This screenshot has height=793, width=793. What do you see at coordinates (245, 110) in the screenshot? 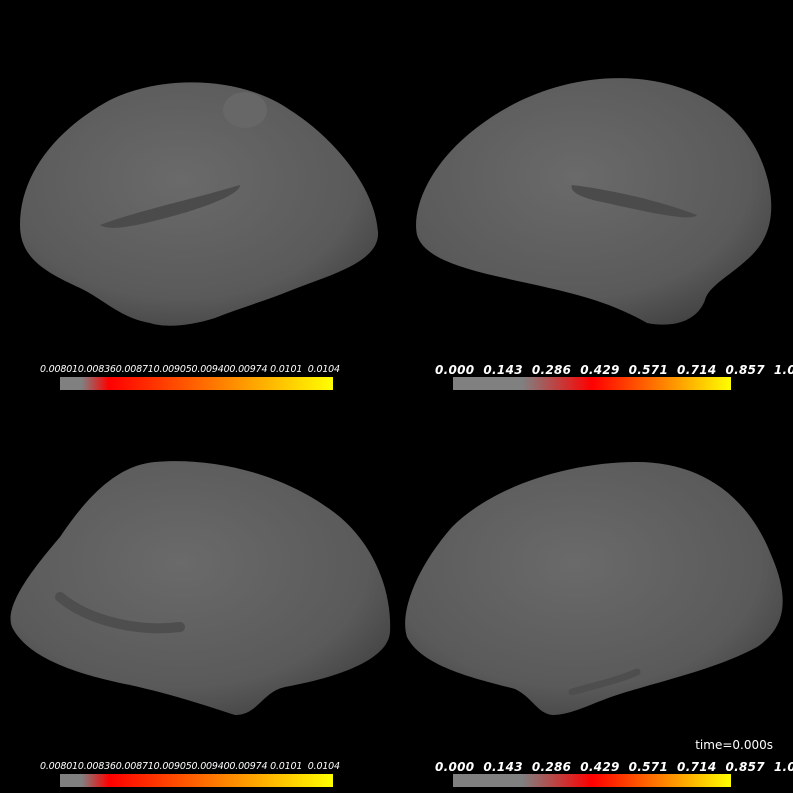
I see `gyrus-highlight` at bounding box center [245, 110].